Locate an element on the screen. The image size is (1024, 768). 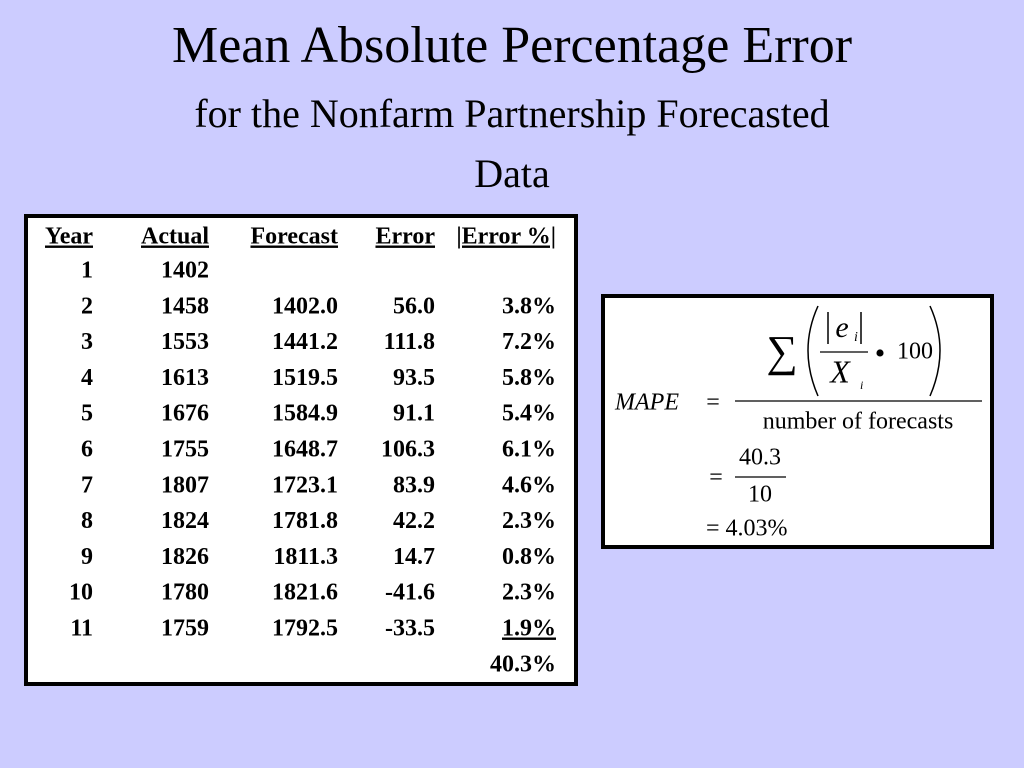
subtitle: Data is located at coordinates (512, 173).